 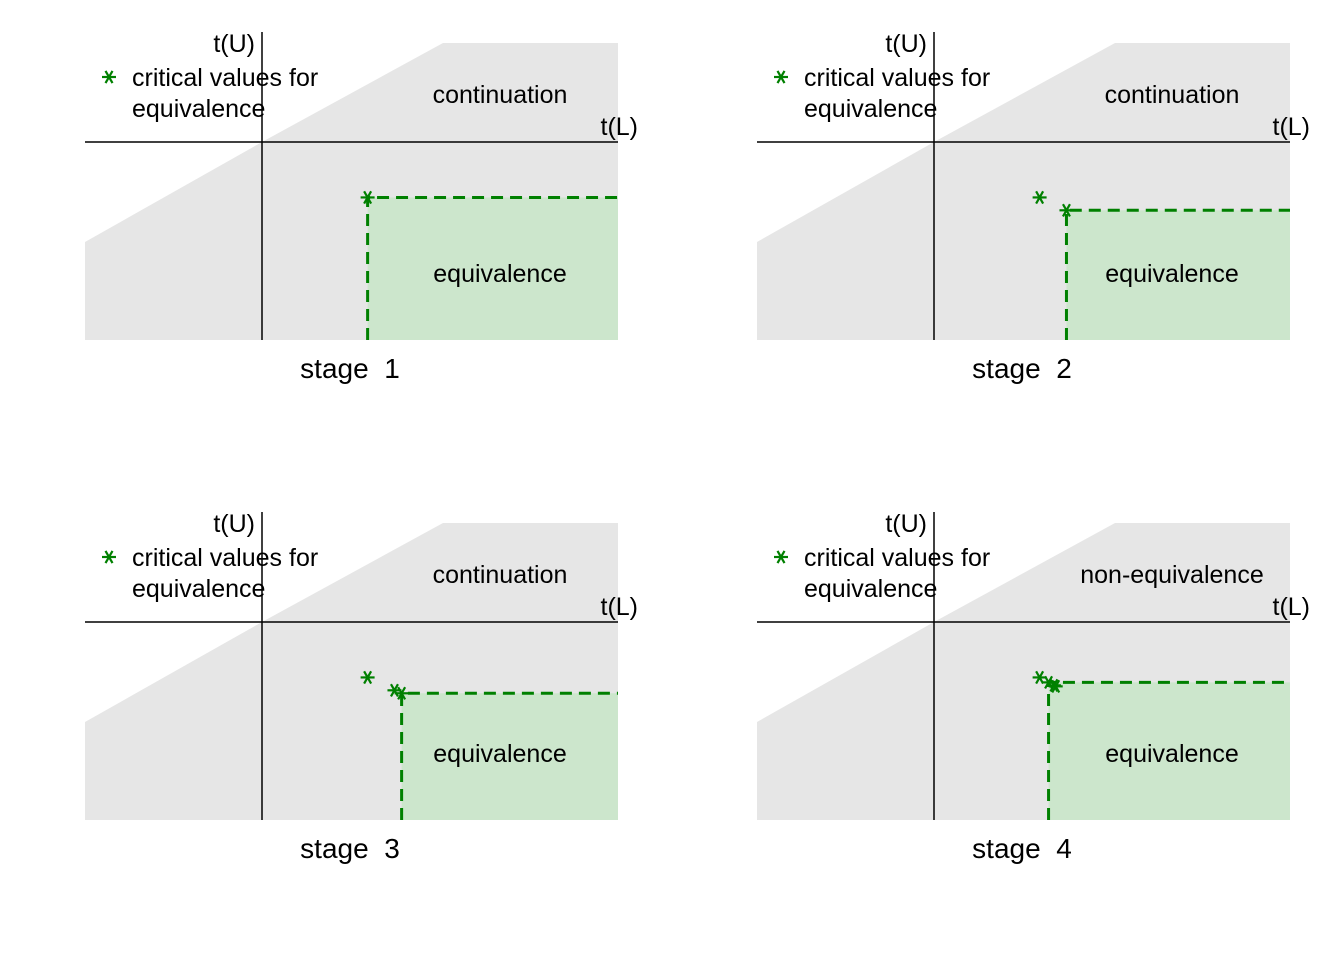 I want to click on stage-title: stage 3, so click(x=350, y=848).